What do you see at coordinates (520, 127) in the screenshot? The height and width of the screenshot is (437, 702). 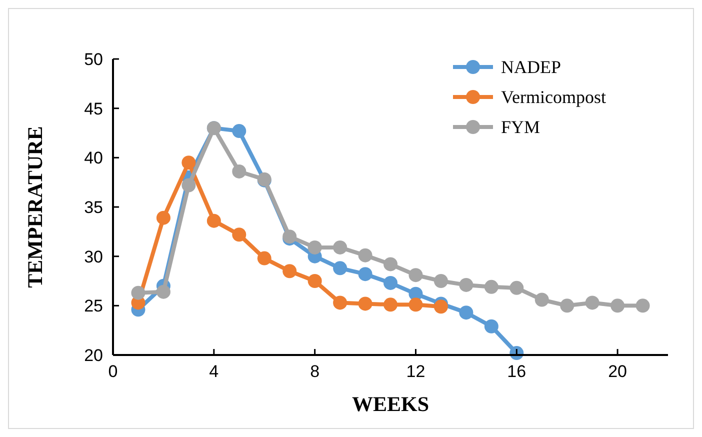 I see `legend-label: FYM` at bounding box center [520, 127].